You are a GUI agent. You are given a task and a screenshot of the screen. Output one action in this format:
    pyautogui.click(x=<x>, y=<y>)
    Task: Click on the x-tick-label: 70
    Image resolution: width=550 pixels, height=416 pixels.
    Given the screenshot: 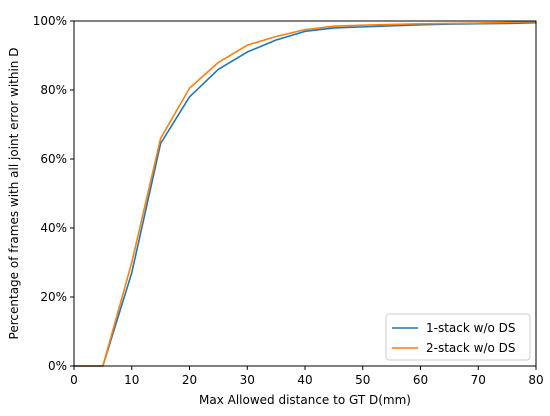 What is the action you would take?
    pyautogui.click(x=478, y=380)
    